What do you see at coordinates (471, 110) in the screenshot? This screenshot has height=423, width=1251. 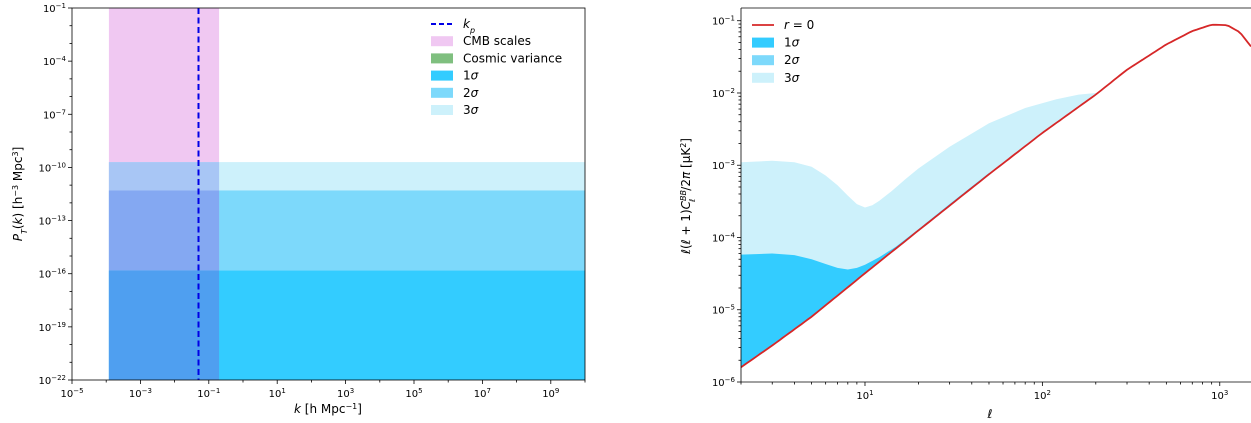 I see `left-legend-label-5: 3σ` at bounding box center [471, 110].